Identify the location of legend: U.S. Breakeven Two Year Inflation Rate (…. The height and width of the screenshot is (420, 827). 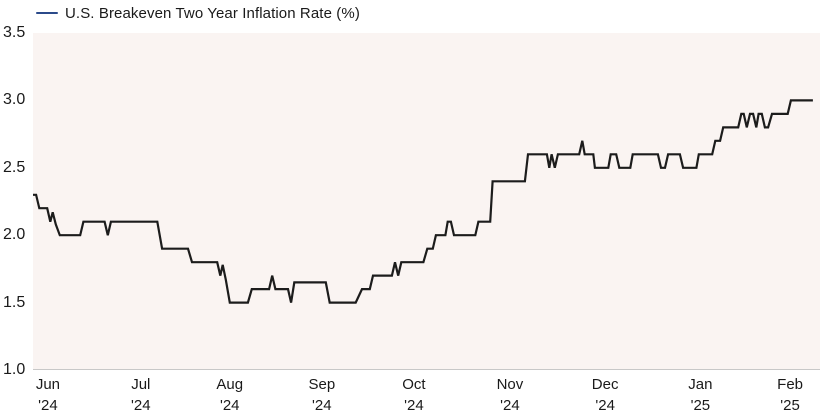
(198, 13).